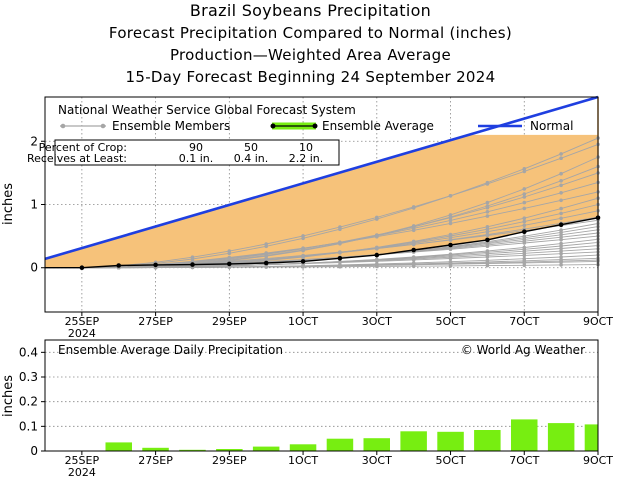 This screenshot has width=621, height=484. Describe the element at coordinates (451, 460) in the screenshot. I see `bottom-x-tick-label: 5OCT` at that location.